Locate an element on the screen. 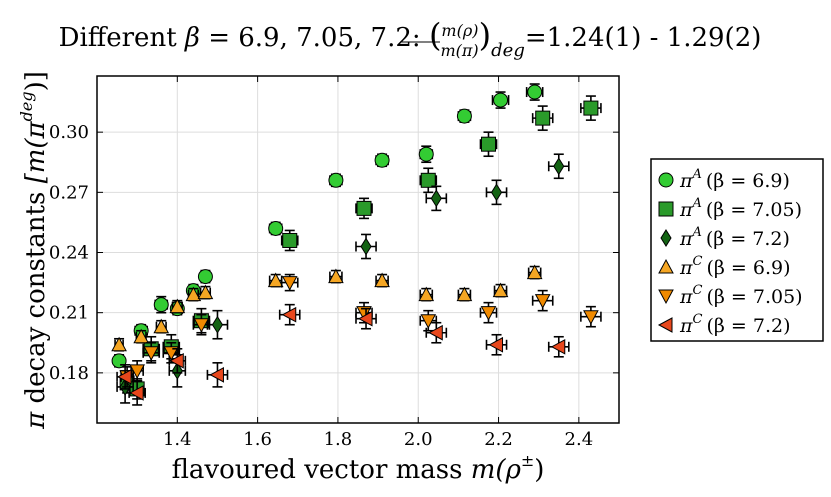 Image resolution: width=831 pixels, height=497 pixels. xlabel-text: flavoured vector mass is located at coordinates (321, 470).